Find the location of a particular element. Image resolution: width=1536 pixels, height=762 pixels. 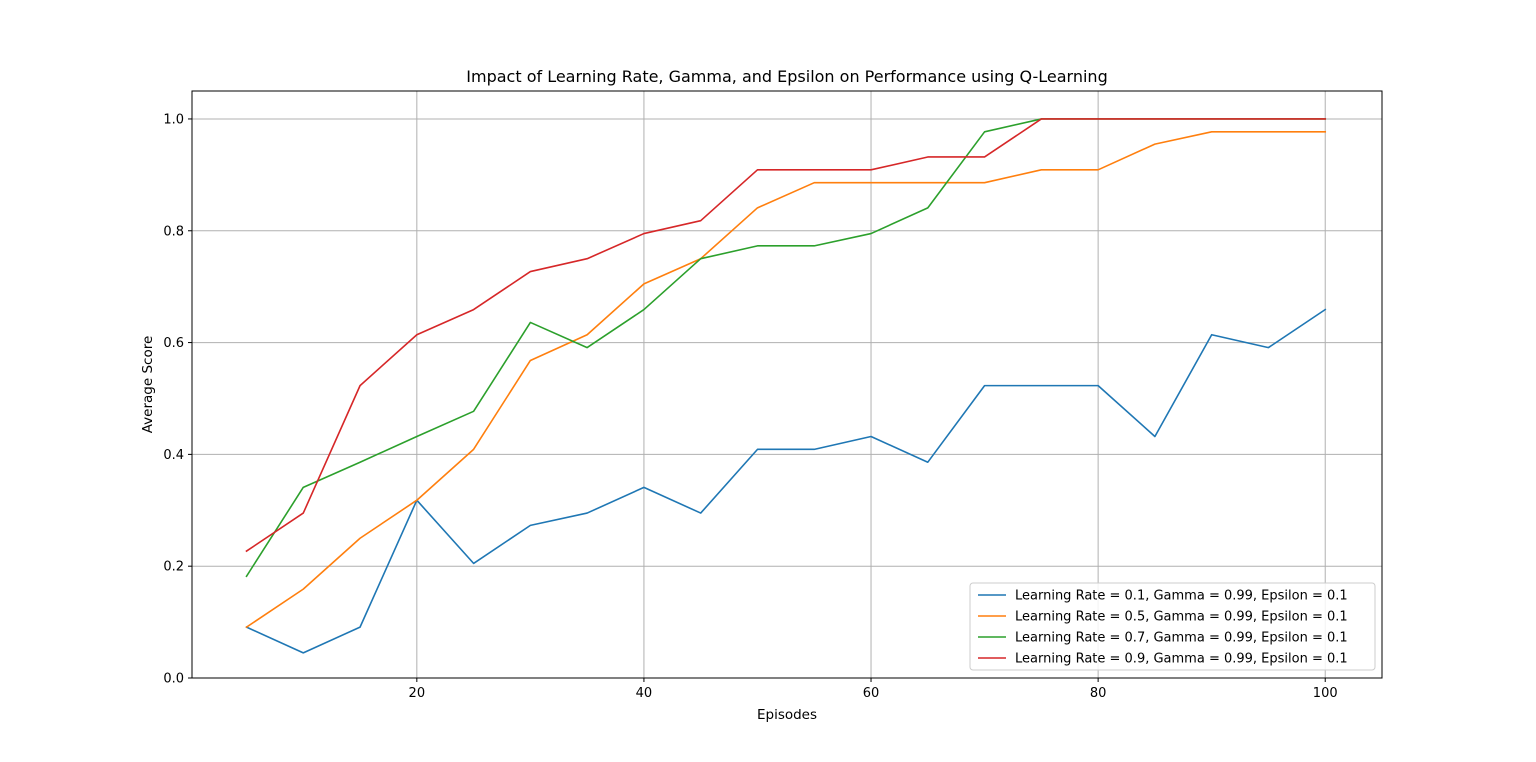

y-tick-label: 0.2 is located at coordinates (173, 567).